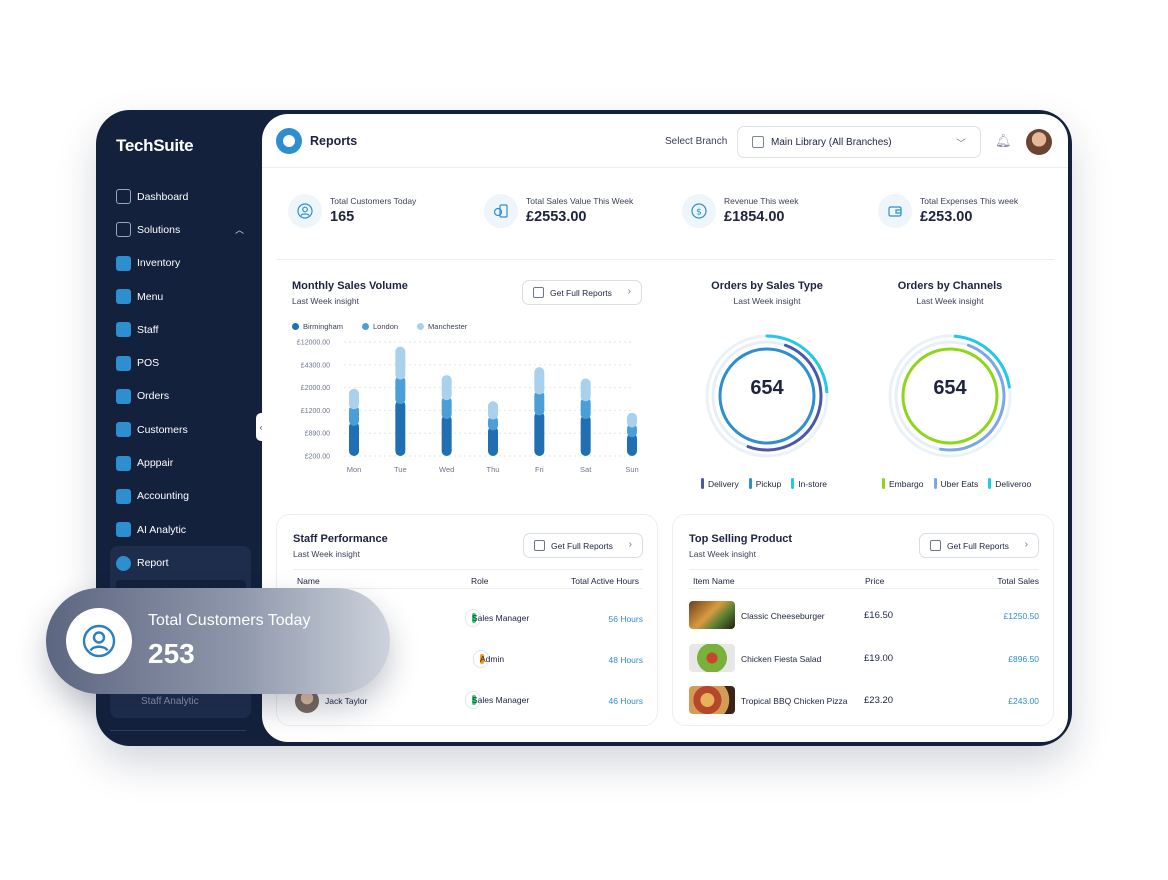  I want to click on y-tick-label: £890.00, so click(317, 434).